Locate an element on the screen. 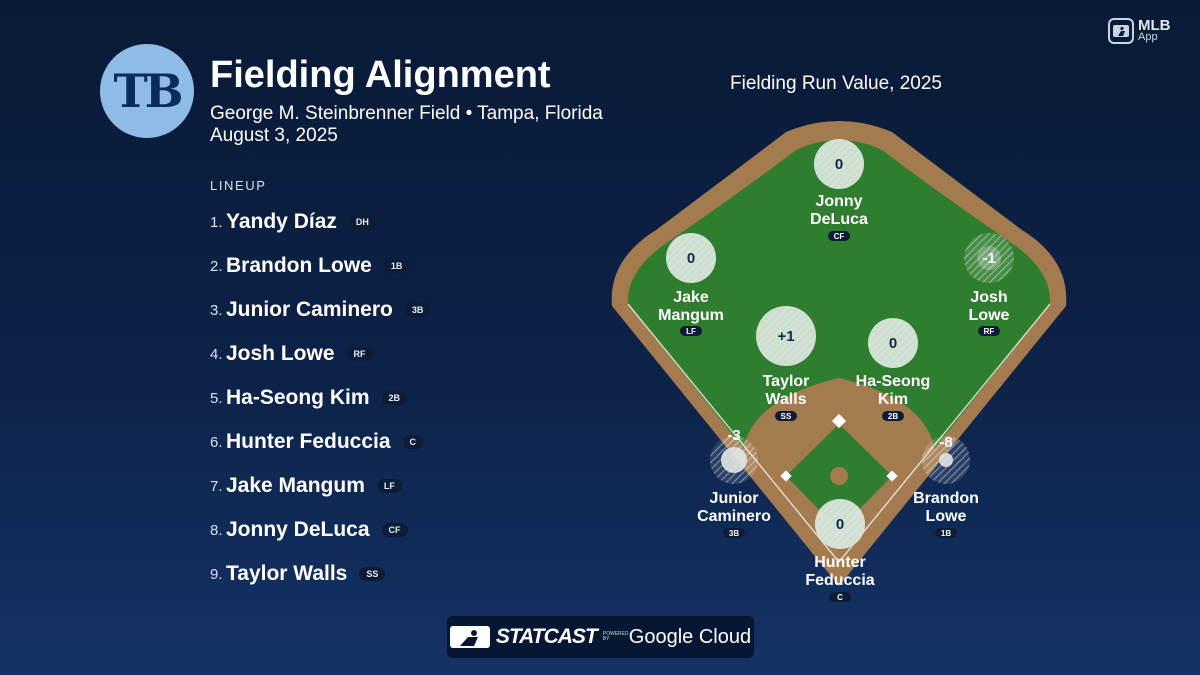  game-date: August 3, 2025 is located at coordinates (274, 135).